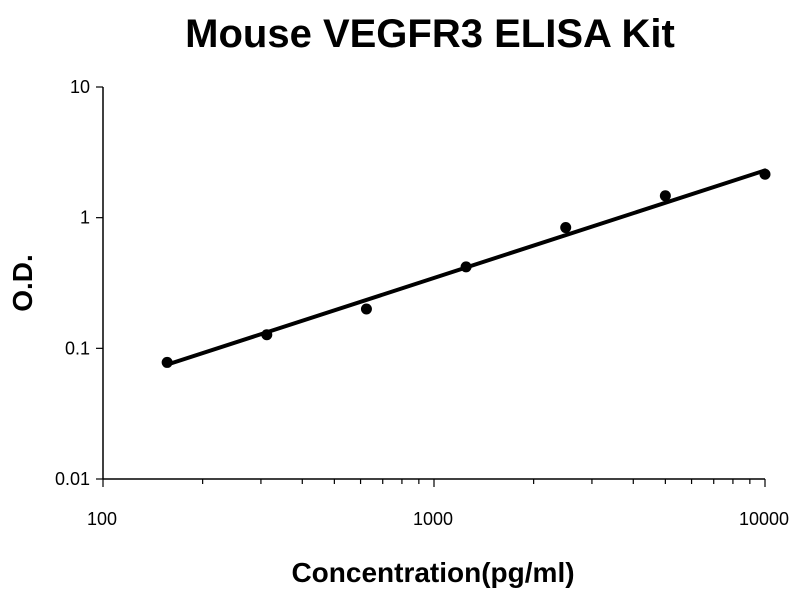 The width and height of the screenshot is (800, 600). I want to click on y-tick-label: 10, so click(80, 87).